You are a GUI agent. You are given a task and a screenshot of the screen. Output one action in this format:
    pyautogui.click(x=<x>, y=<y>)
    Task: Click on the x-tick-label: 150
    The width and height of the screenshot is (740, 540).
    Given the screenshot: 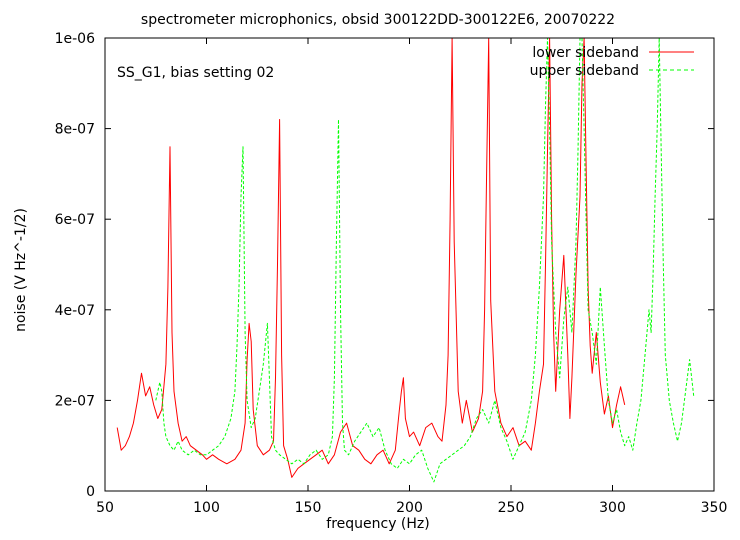 What is the action you would take?
    pyautogui.click(x=308, y=508)
    